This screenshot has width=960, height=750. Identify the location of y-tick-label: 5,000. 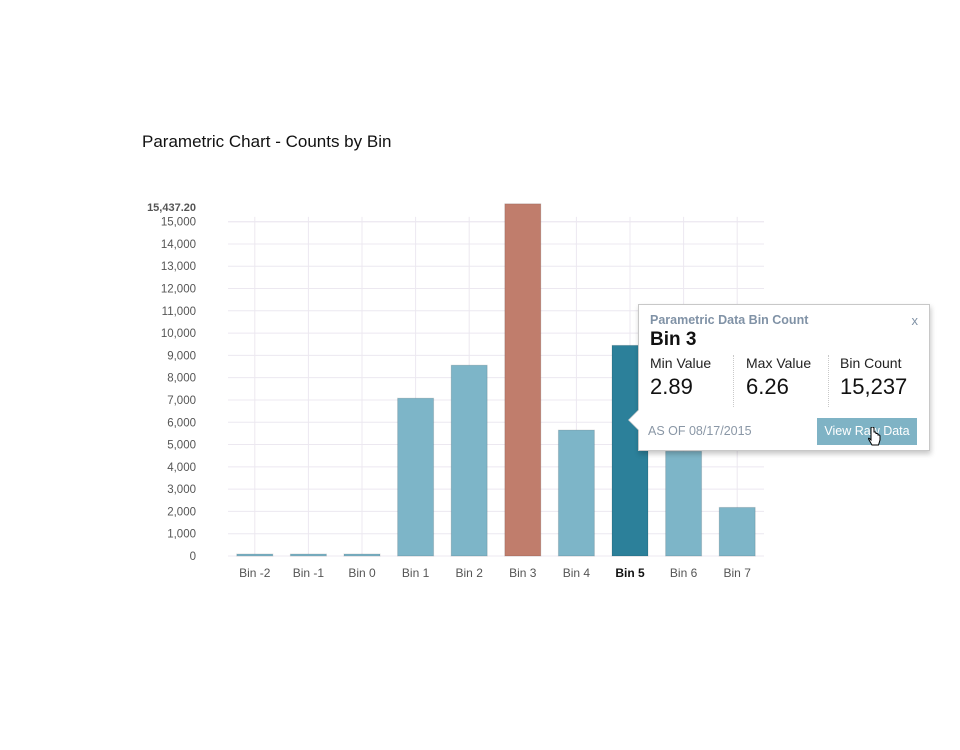
(181, 446).